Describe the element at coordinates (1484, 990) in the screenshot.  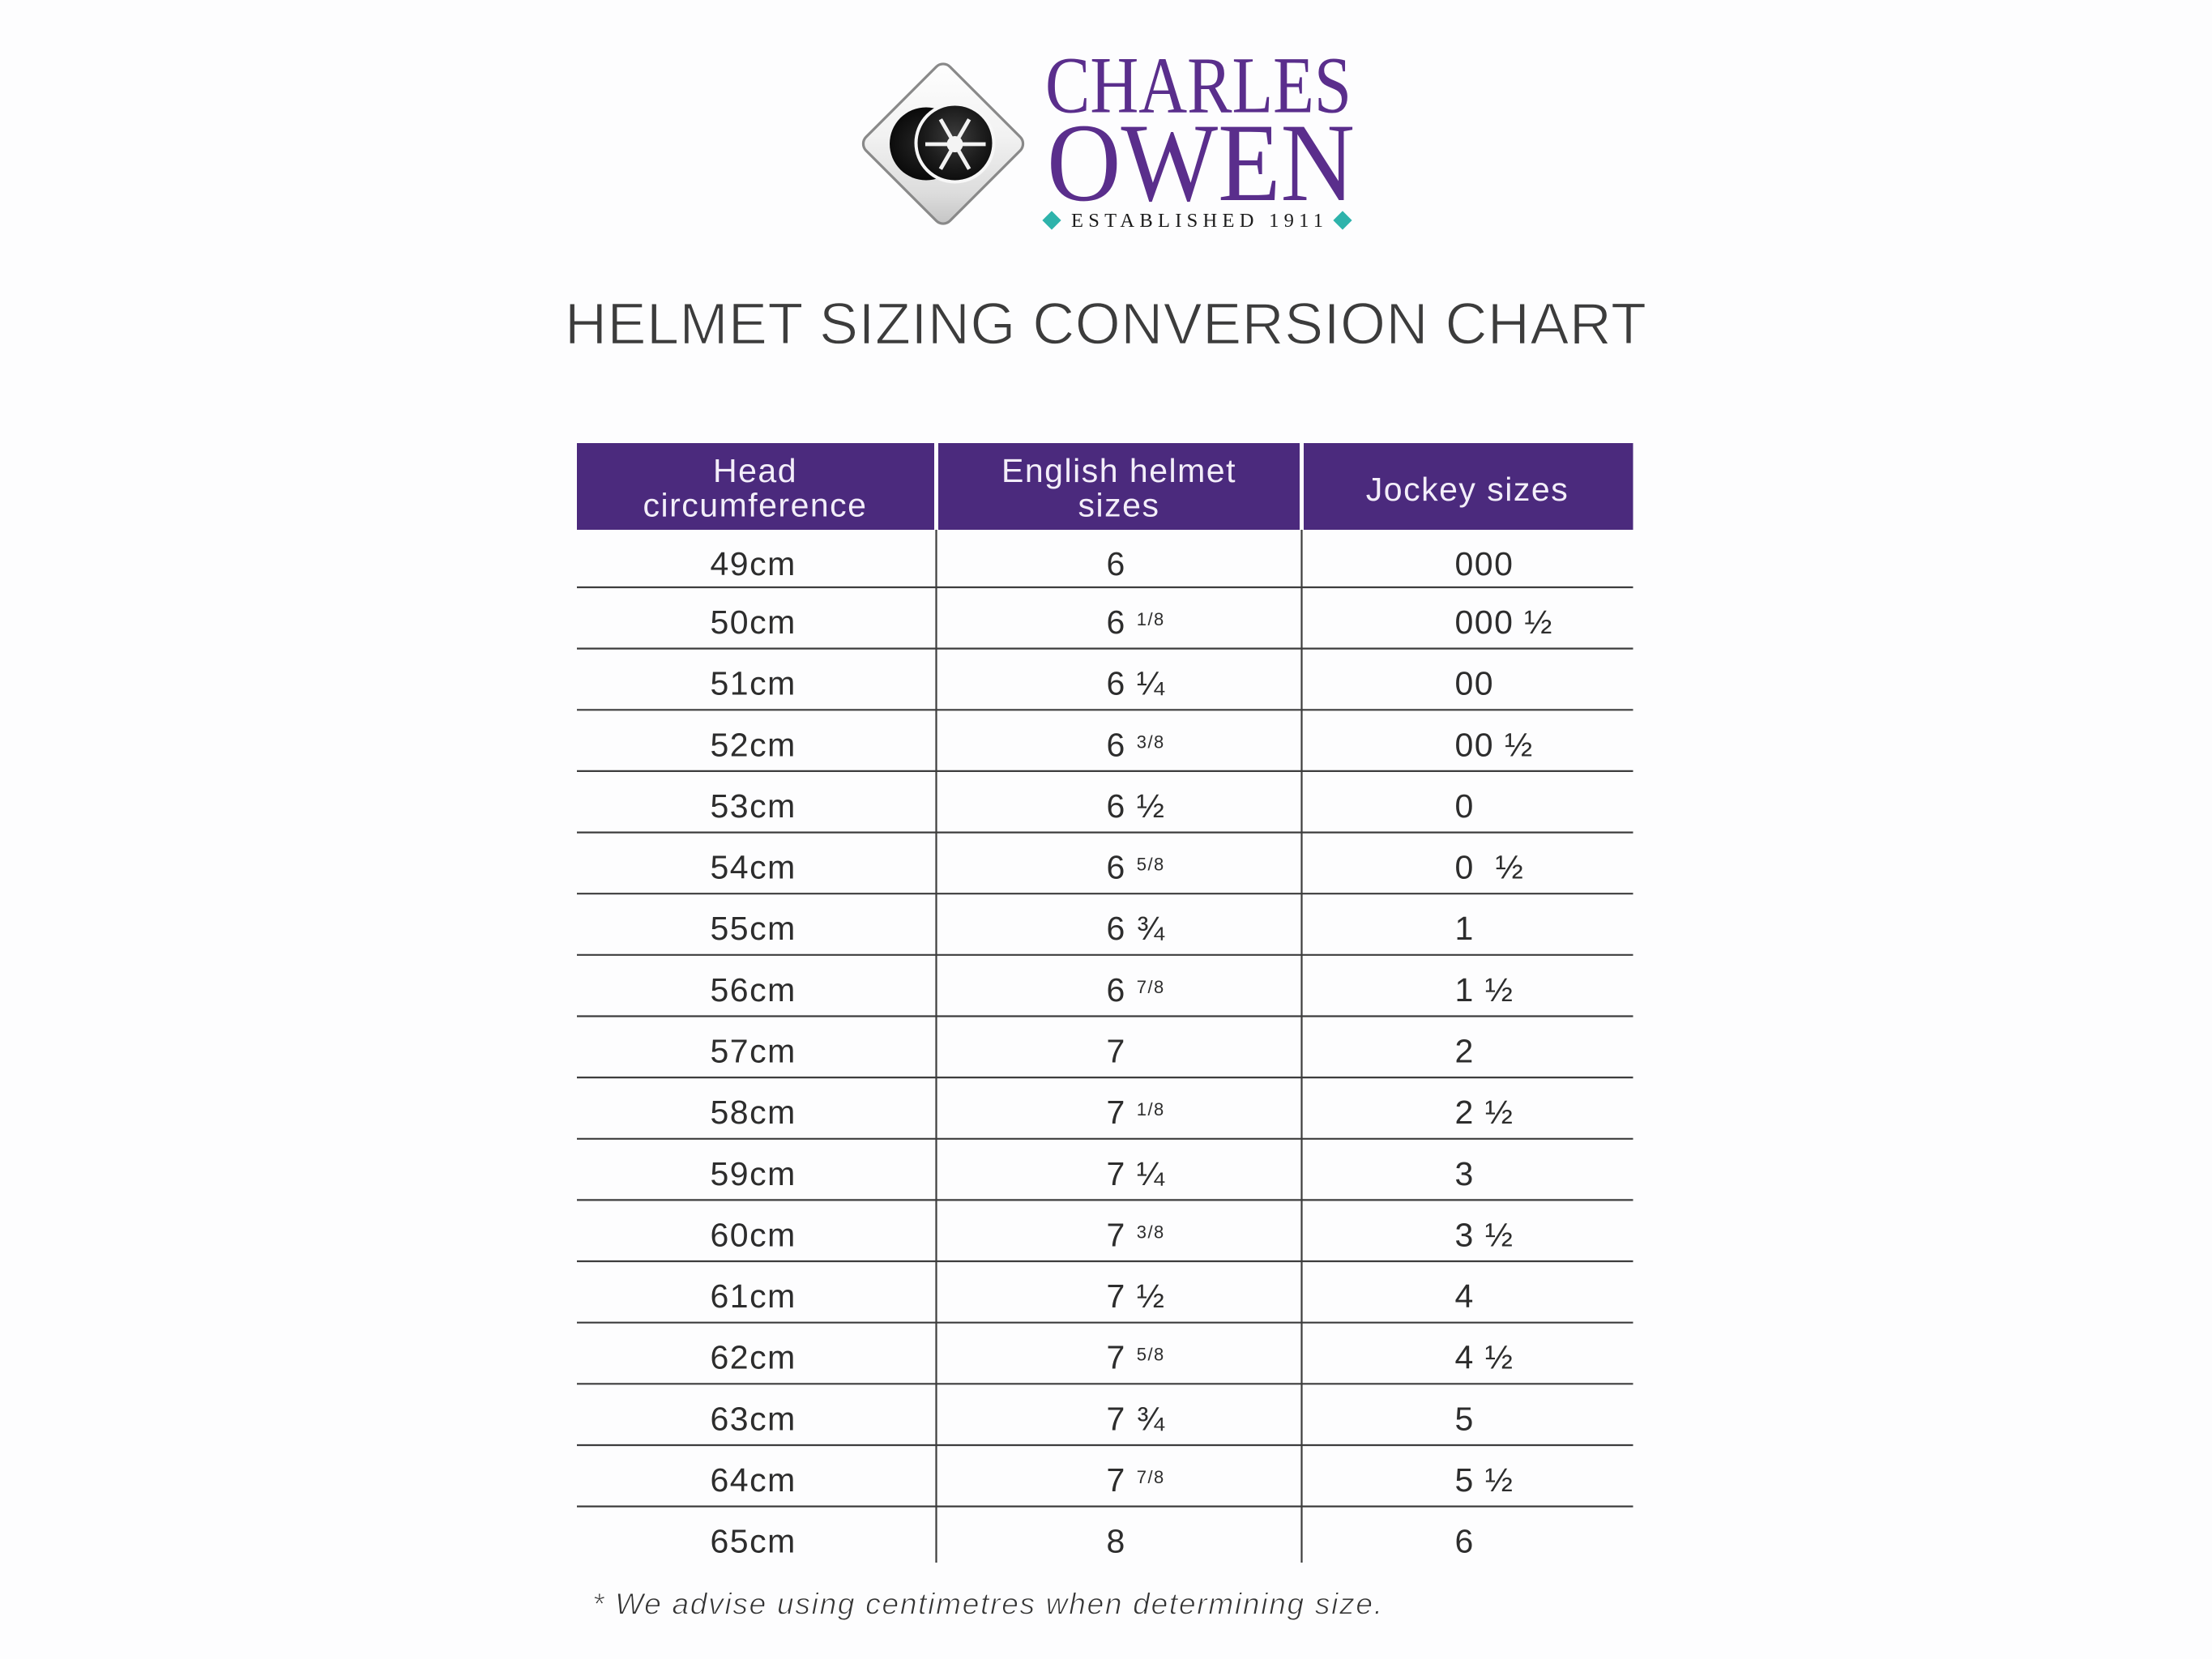
I see `svg-text: 1 ½` at that location.